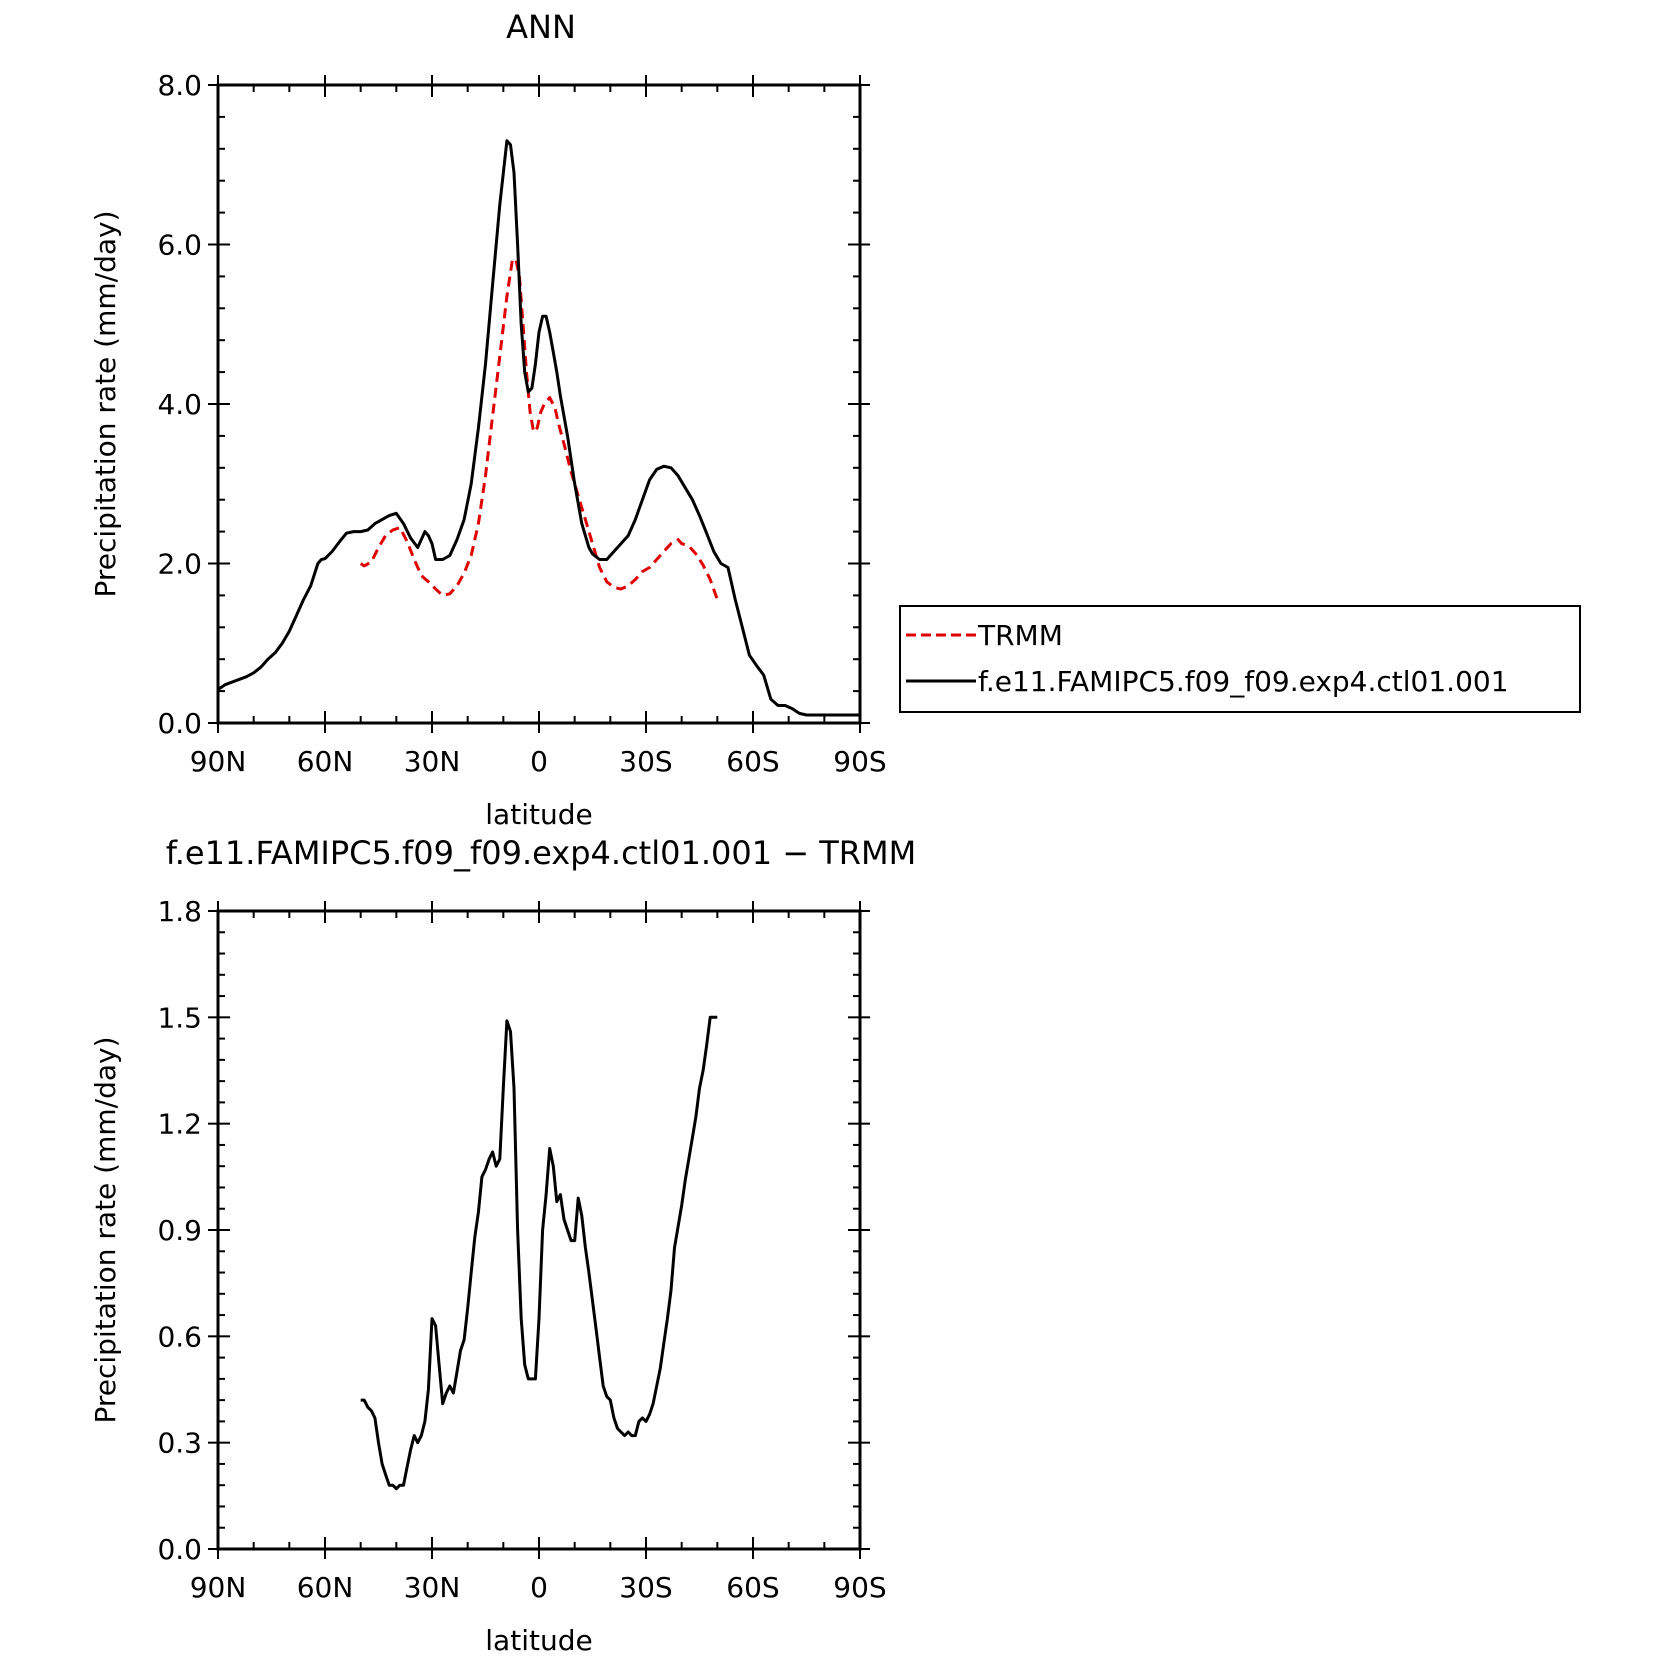  What do you see at coordinates (179, 1443) in the screenshot?
I see `y-tick-label: 0.3` at bounding box center [179, 1443].